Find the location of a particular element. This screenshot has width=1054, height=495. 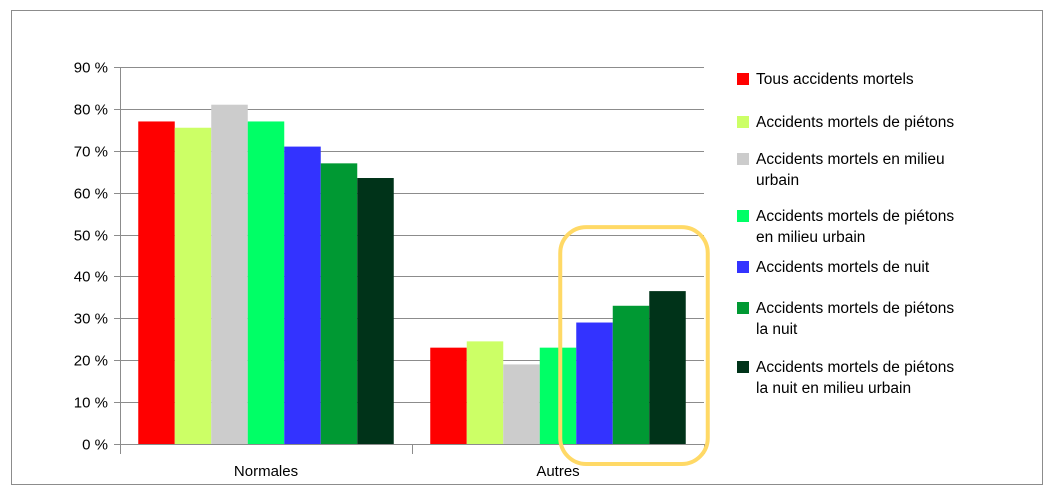

legend-label: la nuit is located at coordinates (777, 329).